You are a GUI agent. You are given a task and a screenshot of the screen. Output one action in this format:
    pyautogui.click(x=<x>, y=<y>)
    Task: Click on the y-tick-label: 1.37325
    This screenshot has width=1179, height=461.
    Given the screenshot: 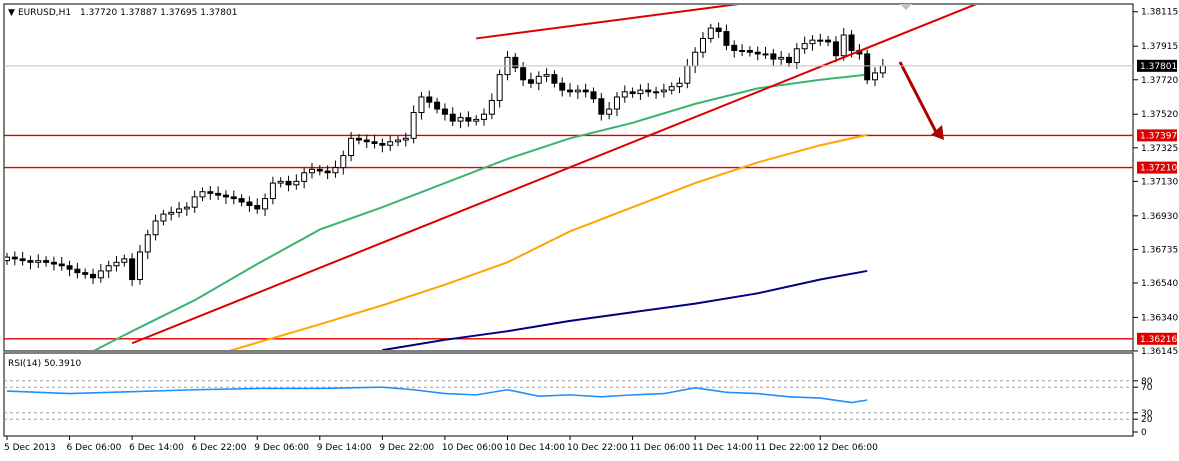 What is the action you would take?
    pyautogui.click(x=1159, y=149)
    